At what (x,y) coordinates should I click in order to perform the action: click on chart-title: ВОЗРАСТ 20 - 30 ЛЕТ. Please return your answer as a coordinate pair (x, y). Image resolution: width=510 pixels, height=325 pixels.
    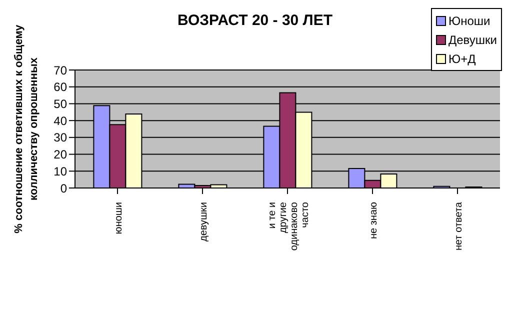
    Looking at the image, I should click on (255, 20).